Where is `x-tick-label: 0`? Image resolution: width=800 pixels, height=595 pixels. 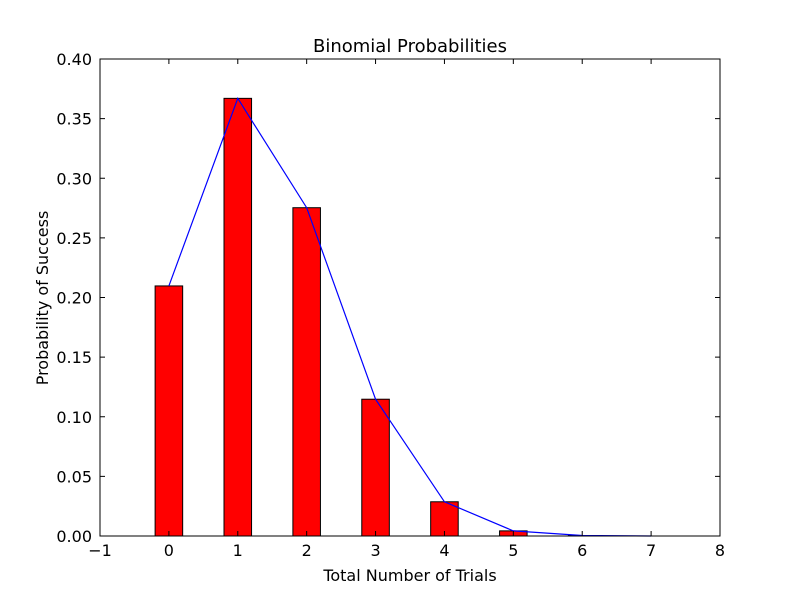
x-tick-label: 0 is located at coordinates (169, 550).